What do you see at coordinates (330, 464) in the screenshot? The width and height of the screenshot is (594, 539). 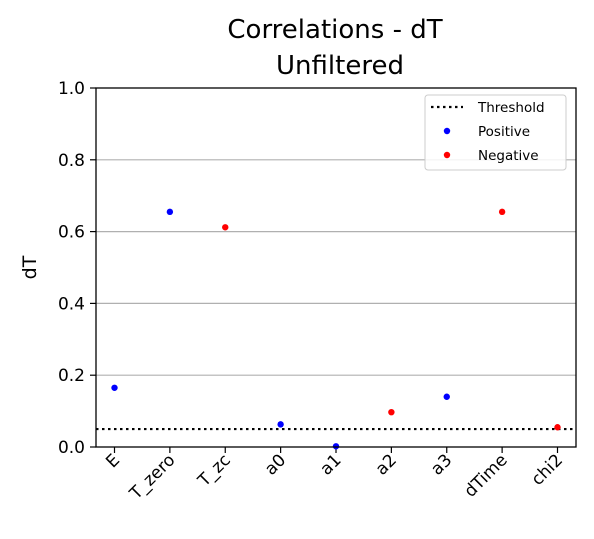 I see `x-tick-label: a1` at bounding box center [330, 464].